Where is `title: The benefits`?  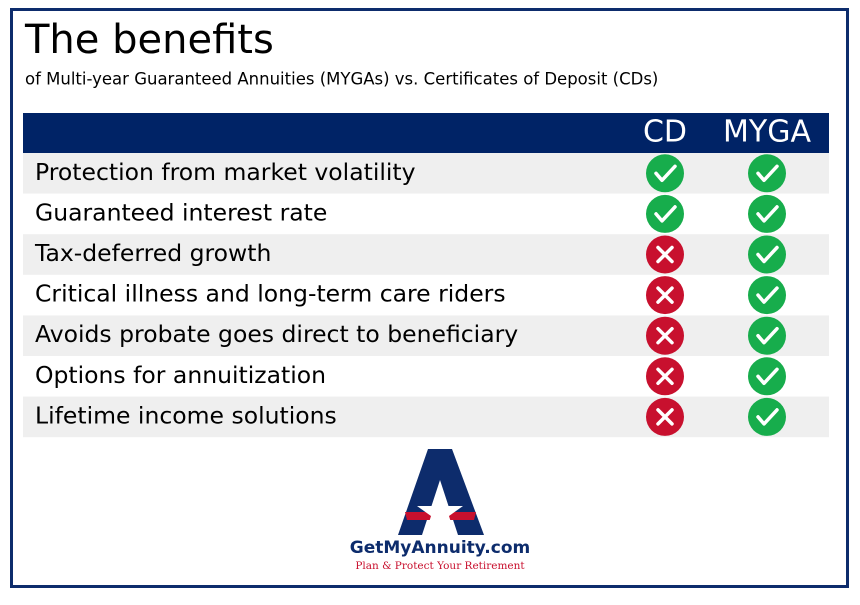 title: The benefits is located at coordinates (149, 40).